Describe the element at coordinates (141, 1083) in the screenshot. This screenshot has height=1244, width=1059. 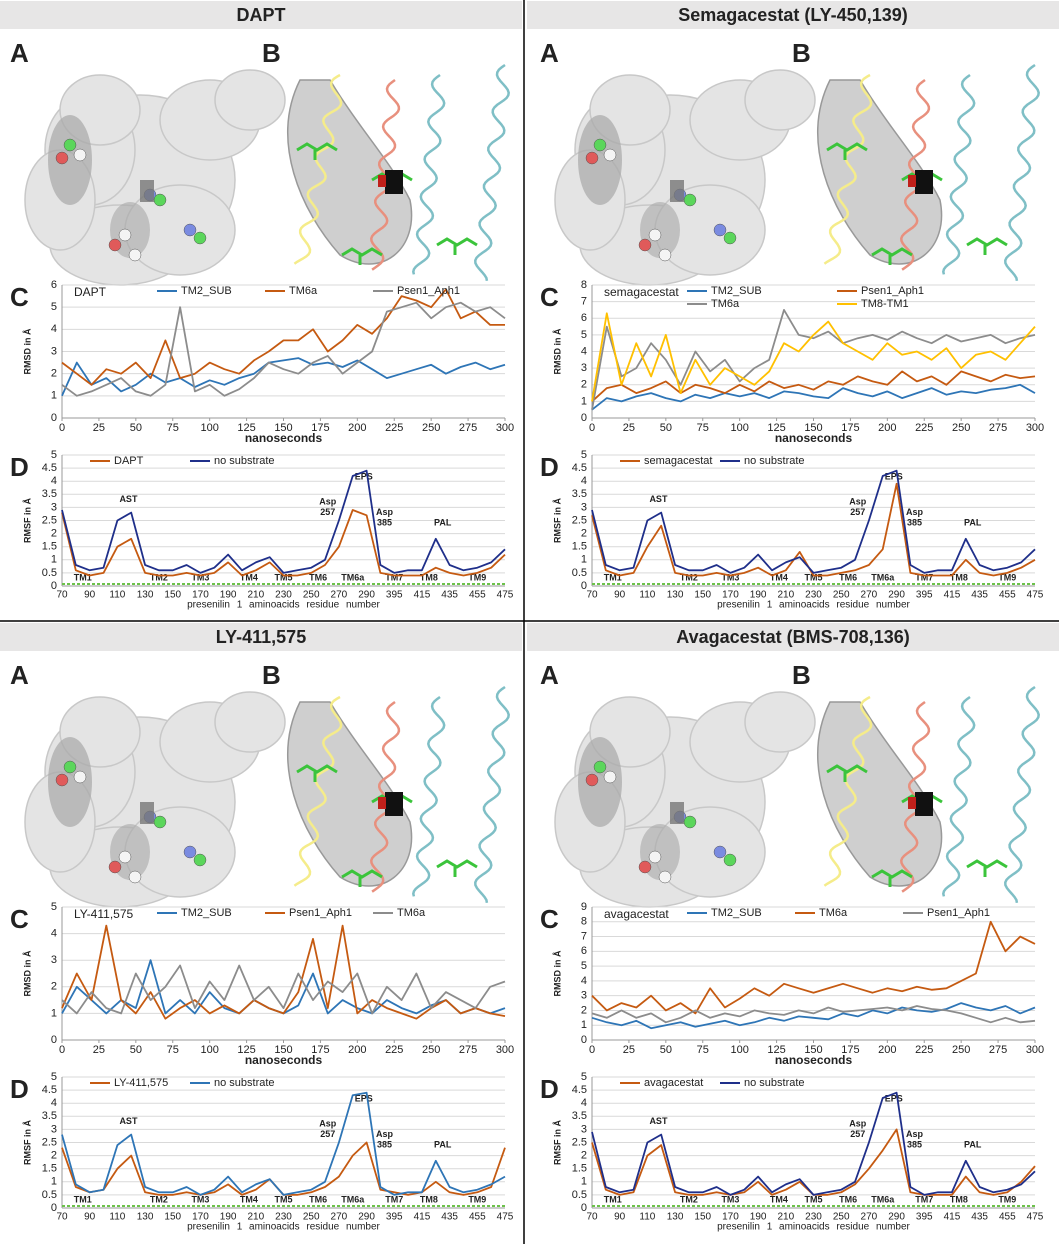
I see `legend-label: LY-411,575` at that location.